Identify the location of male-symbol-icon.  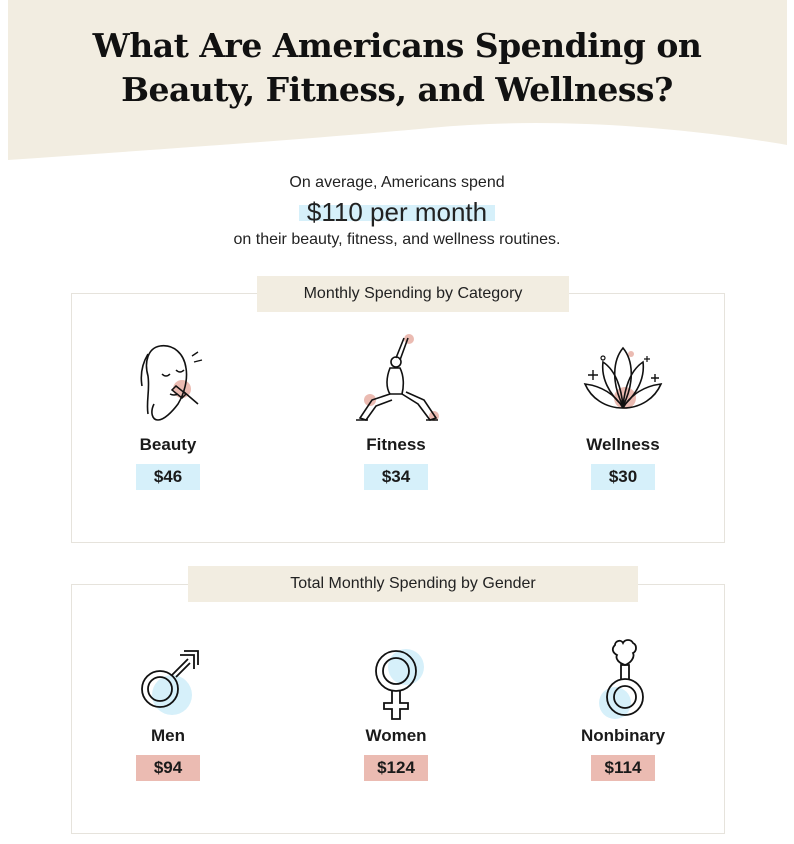
(168, 675).